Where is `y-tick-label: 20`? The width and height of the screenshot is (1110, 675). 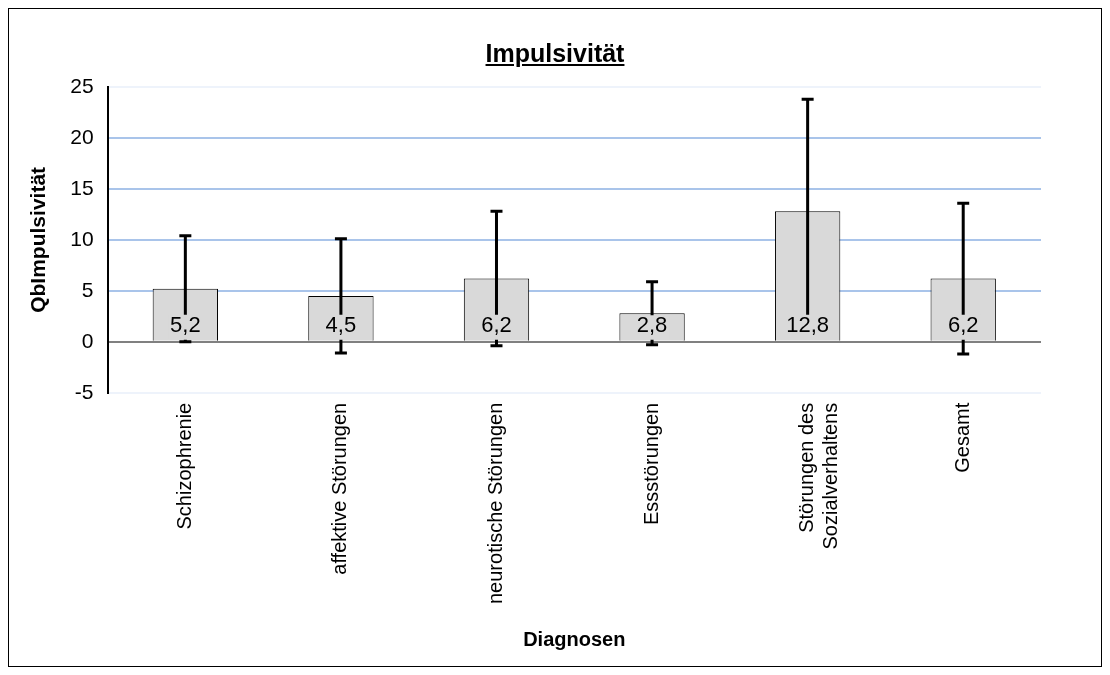
y-tick-label: 20 is located at coordinates (82, 136).